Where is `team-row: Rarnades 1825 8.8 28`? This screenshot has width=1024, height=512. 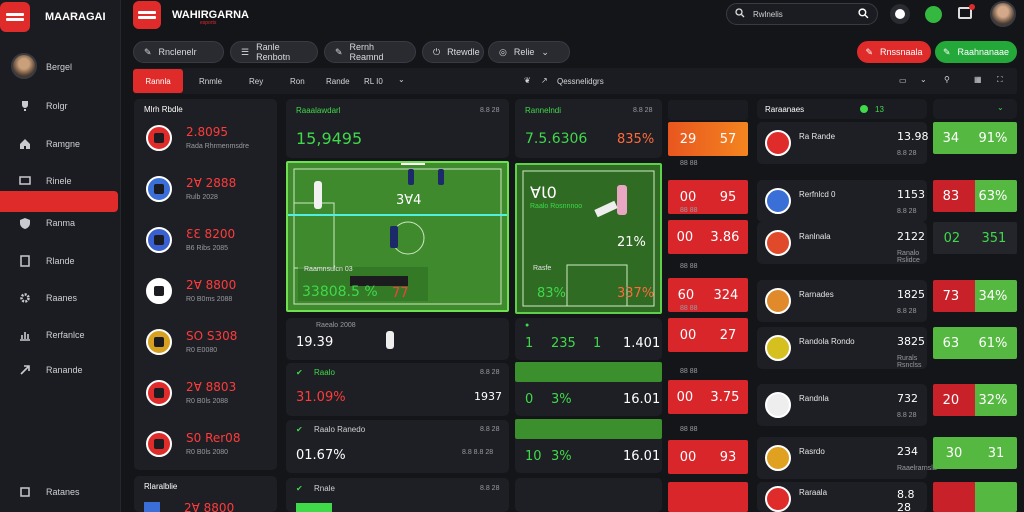 team-row: Rarnades 1825 8.8 28 is located at coordinates (842, 301).